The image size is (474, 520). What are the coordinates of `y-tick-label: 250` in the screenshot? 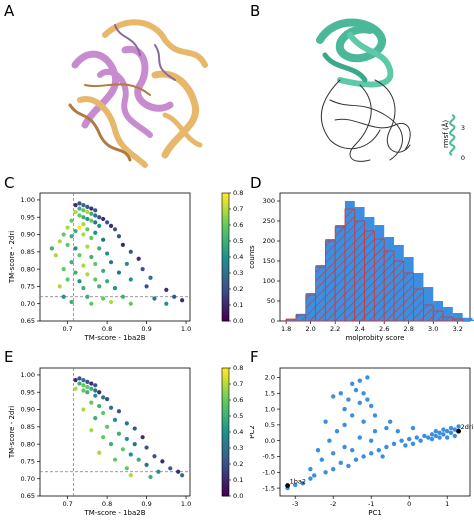 It's located at (269, 221).